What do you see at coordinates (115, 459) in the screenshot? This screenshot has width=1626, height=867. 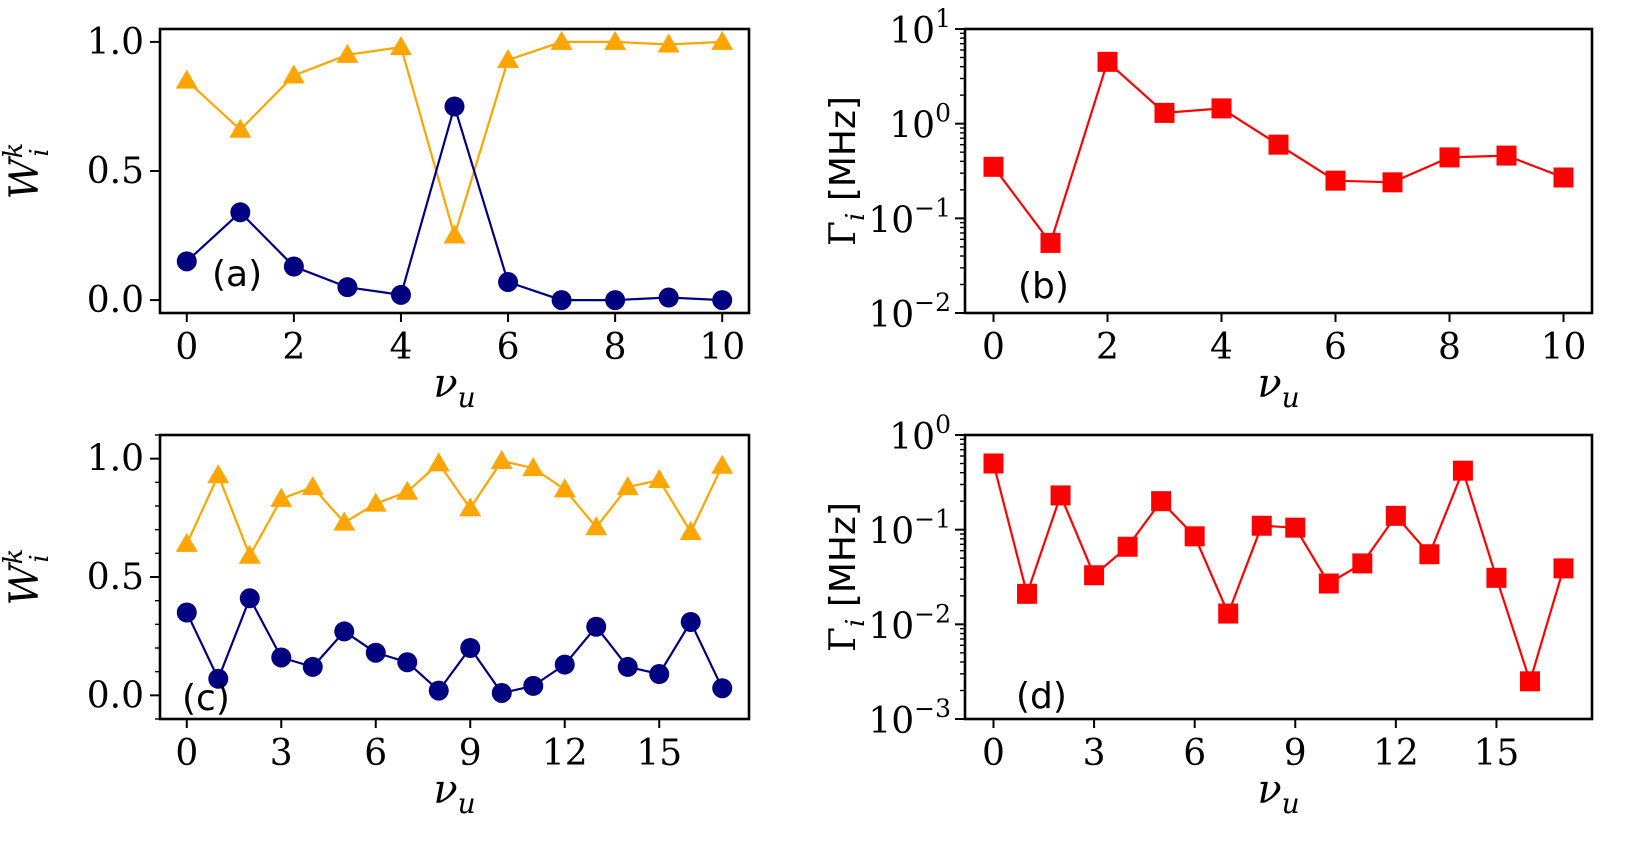 I see `y-tick-label: 1.0` at bounding box center [115, 459].